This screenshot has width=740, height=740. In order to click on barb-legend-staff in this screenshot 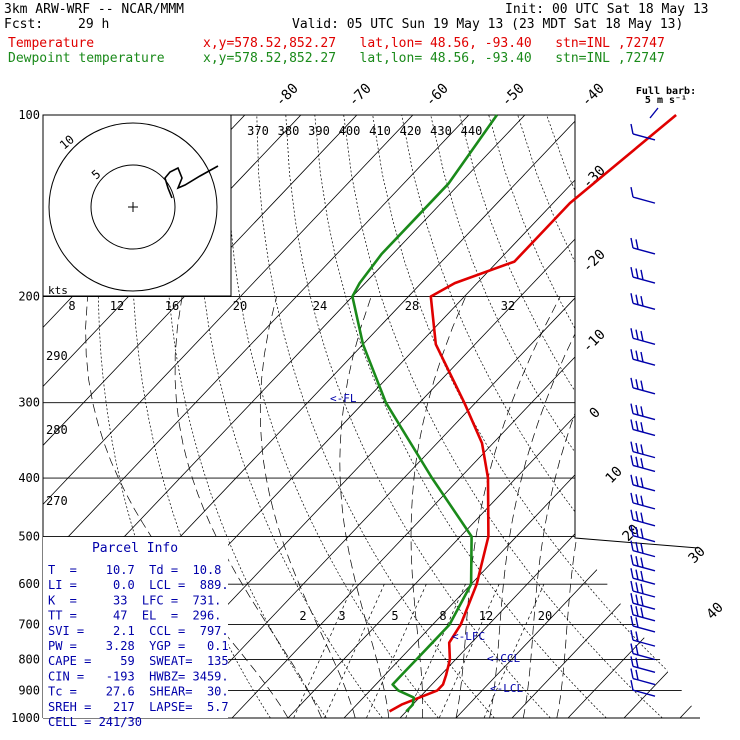, I will do `click(654, 113)`.